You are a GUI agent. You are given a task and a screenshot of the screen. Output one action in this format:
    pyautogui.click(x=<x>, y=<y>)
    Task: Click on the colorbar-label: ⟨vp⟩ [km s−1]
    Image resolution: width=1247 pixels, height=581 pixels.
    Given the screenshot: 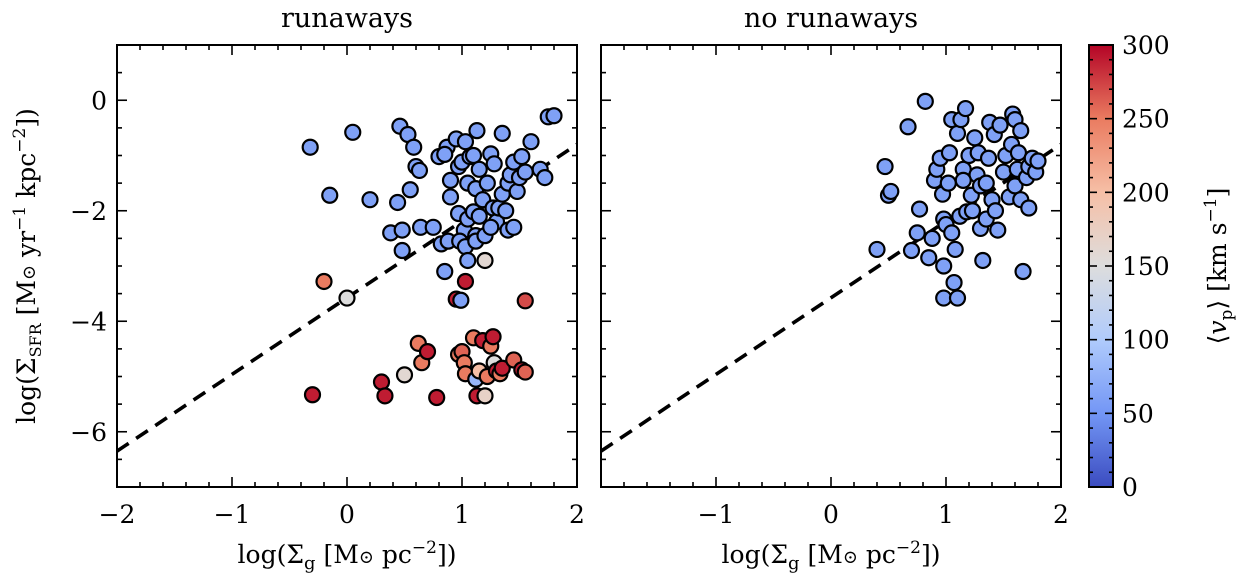 What is the action you would take?
    pyautogui.click(x=1219, y=266)
    